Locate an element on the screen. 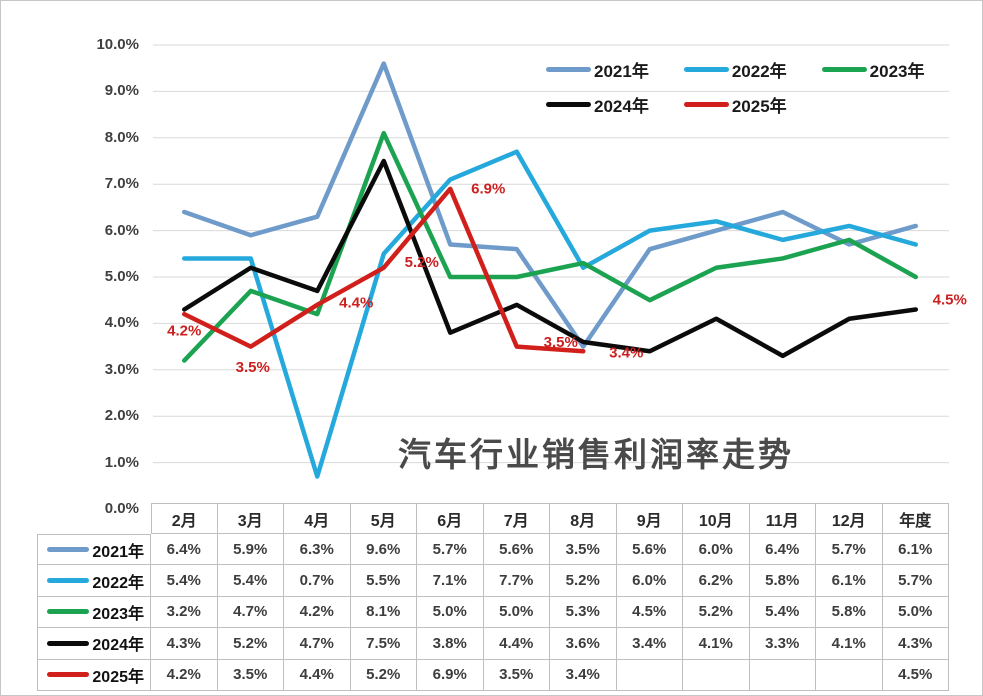  table-cell: 3.8% is located at coordinates (450, 644).